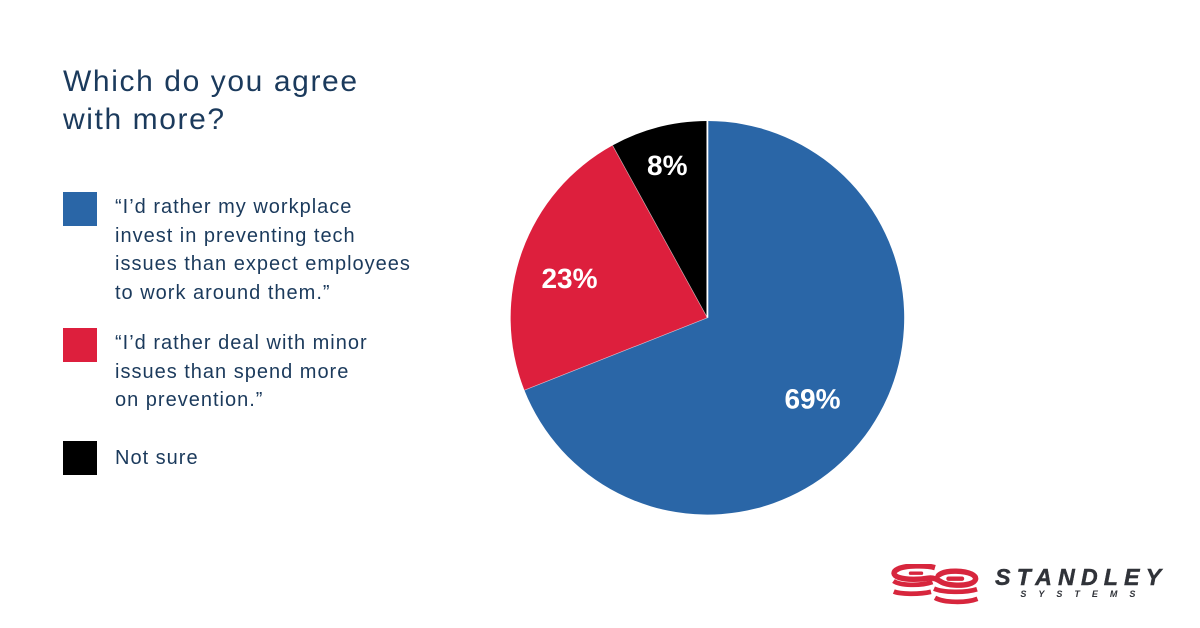  I want to click on svg-text: 69%, so click(812, 398).